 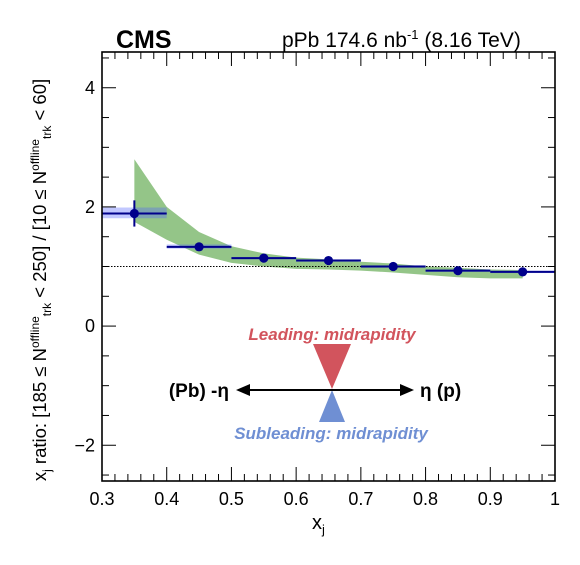 I want to click on data-points-layer, so click(x=328, y=238).